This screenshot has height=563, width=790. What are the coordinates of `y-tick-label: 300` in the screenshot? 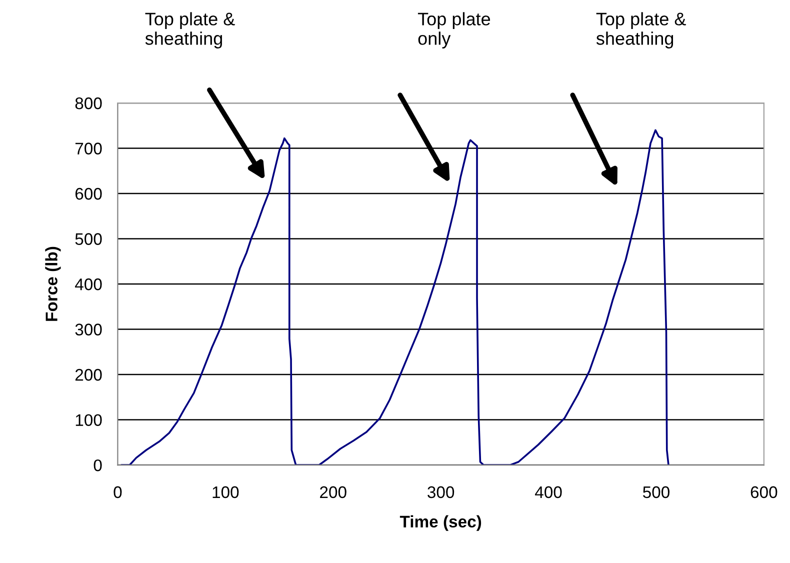 It's located at (88, 330).